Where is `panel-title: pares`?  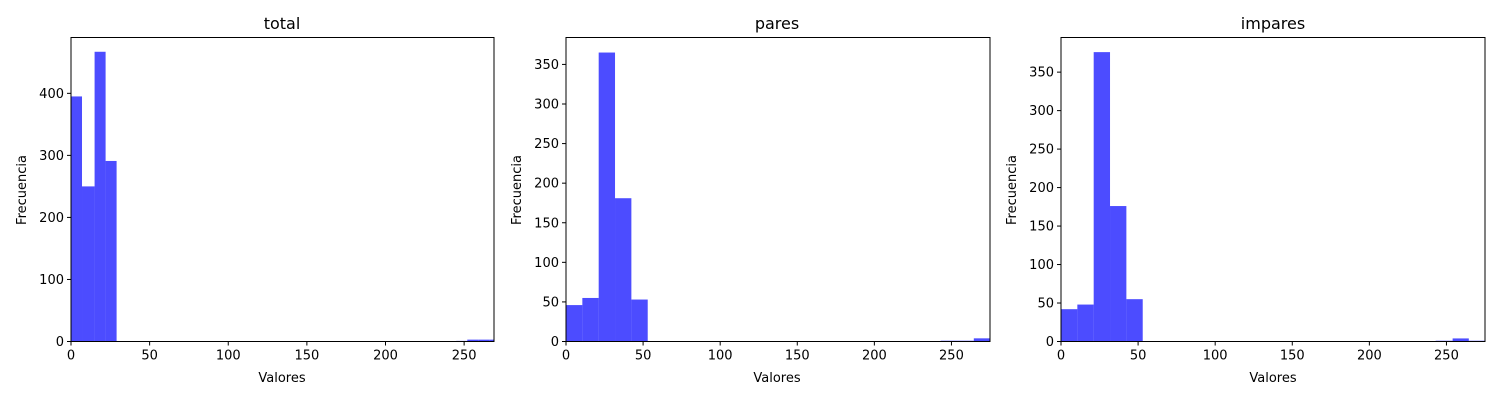 panel-title: pares is located at coordinates (777, 23).